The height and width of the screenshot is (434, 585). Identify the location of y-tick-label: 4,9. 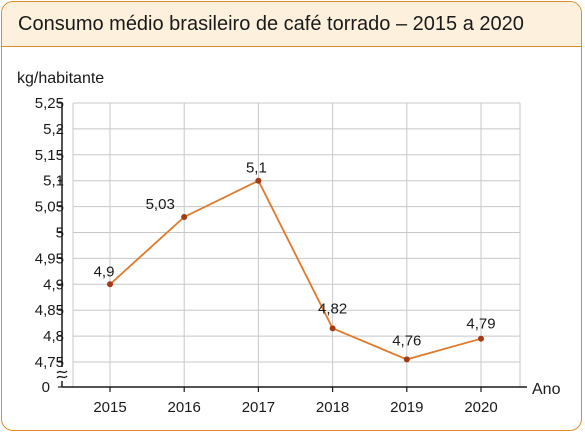
(53, 284).